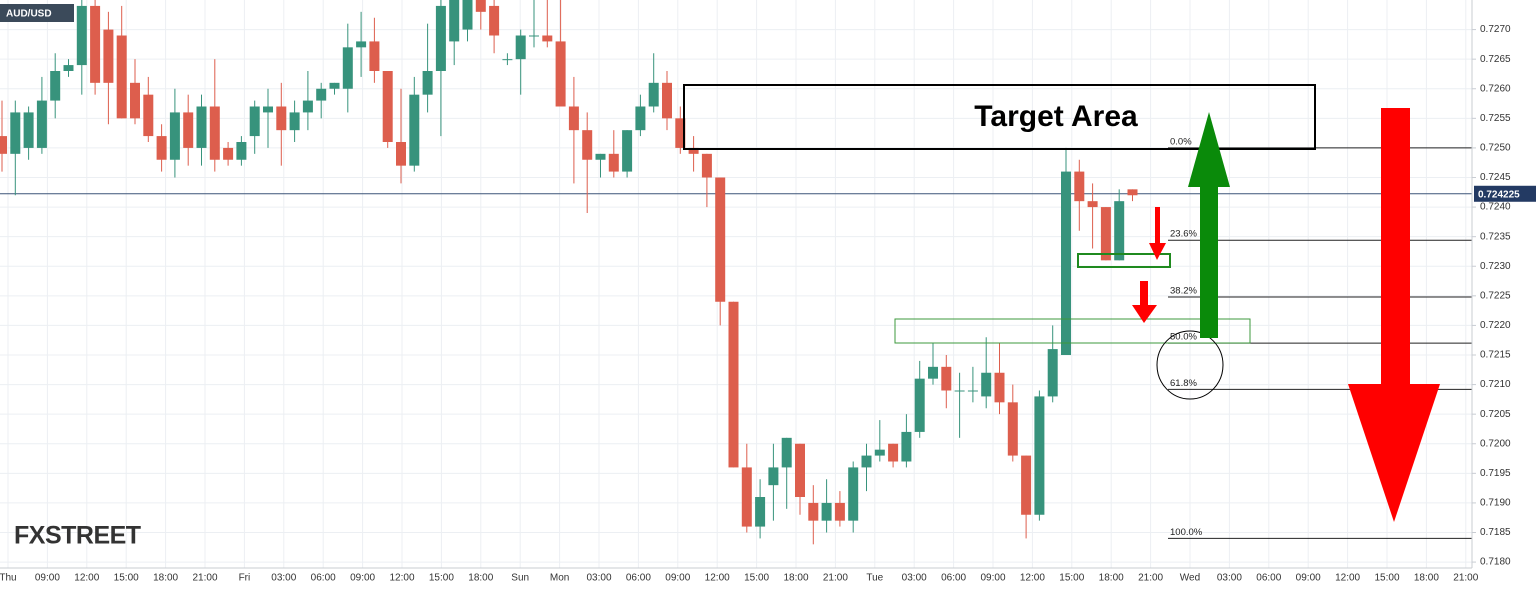  What do you see at coordinates (1499, 194) in the screenshot?
I see `last-price-label: 0.724225` at bounding box center [1499, 194].